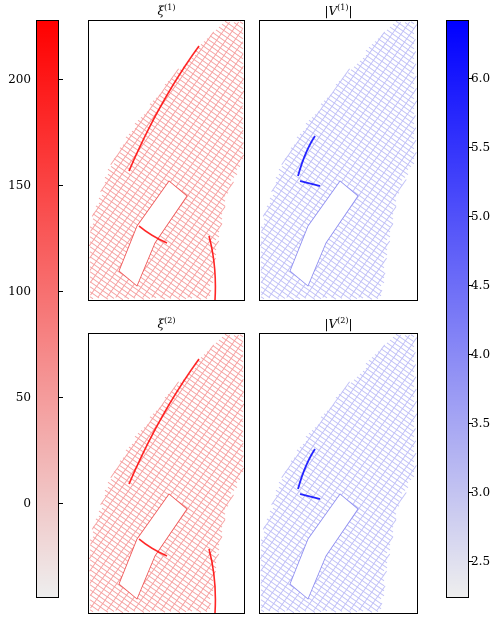 The image size is (491, 617). Describe the element at coordinates (481, 492) in the screenshot. I see `colorbar-tick-label: 3.0` at that location.